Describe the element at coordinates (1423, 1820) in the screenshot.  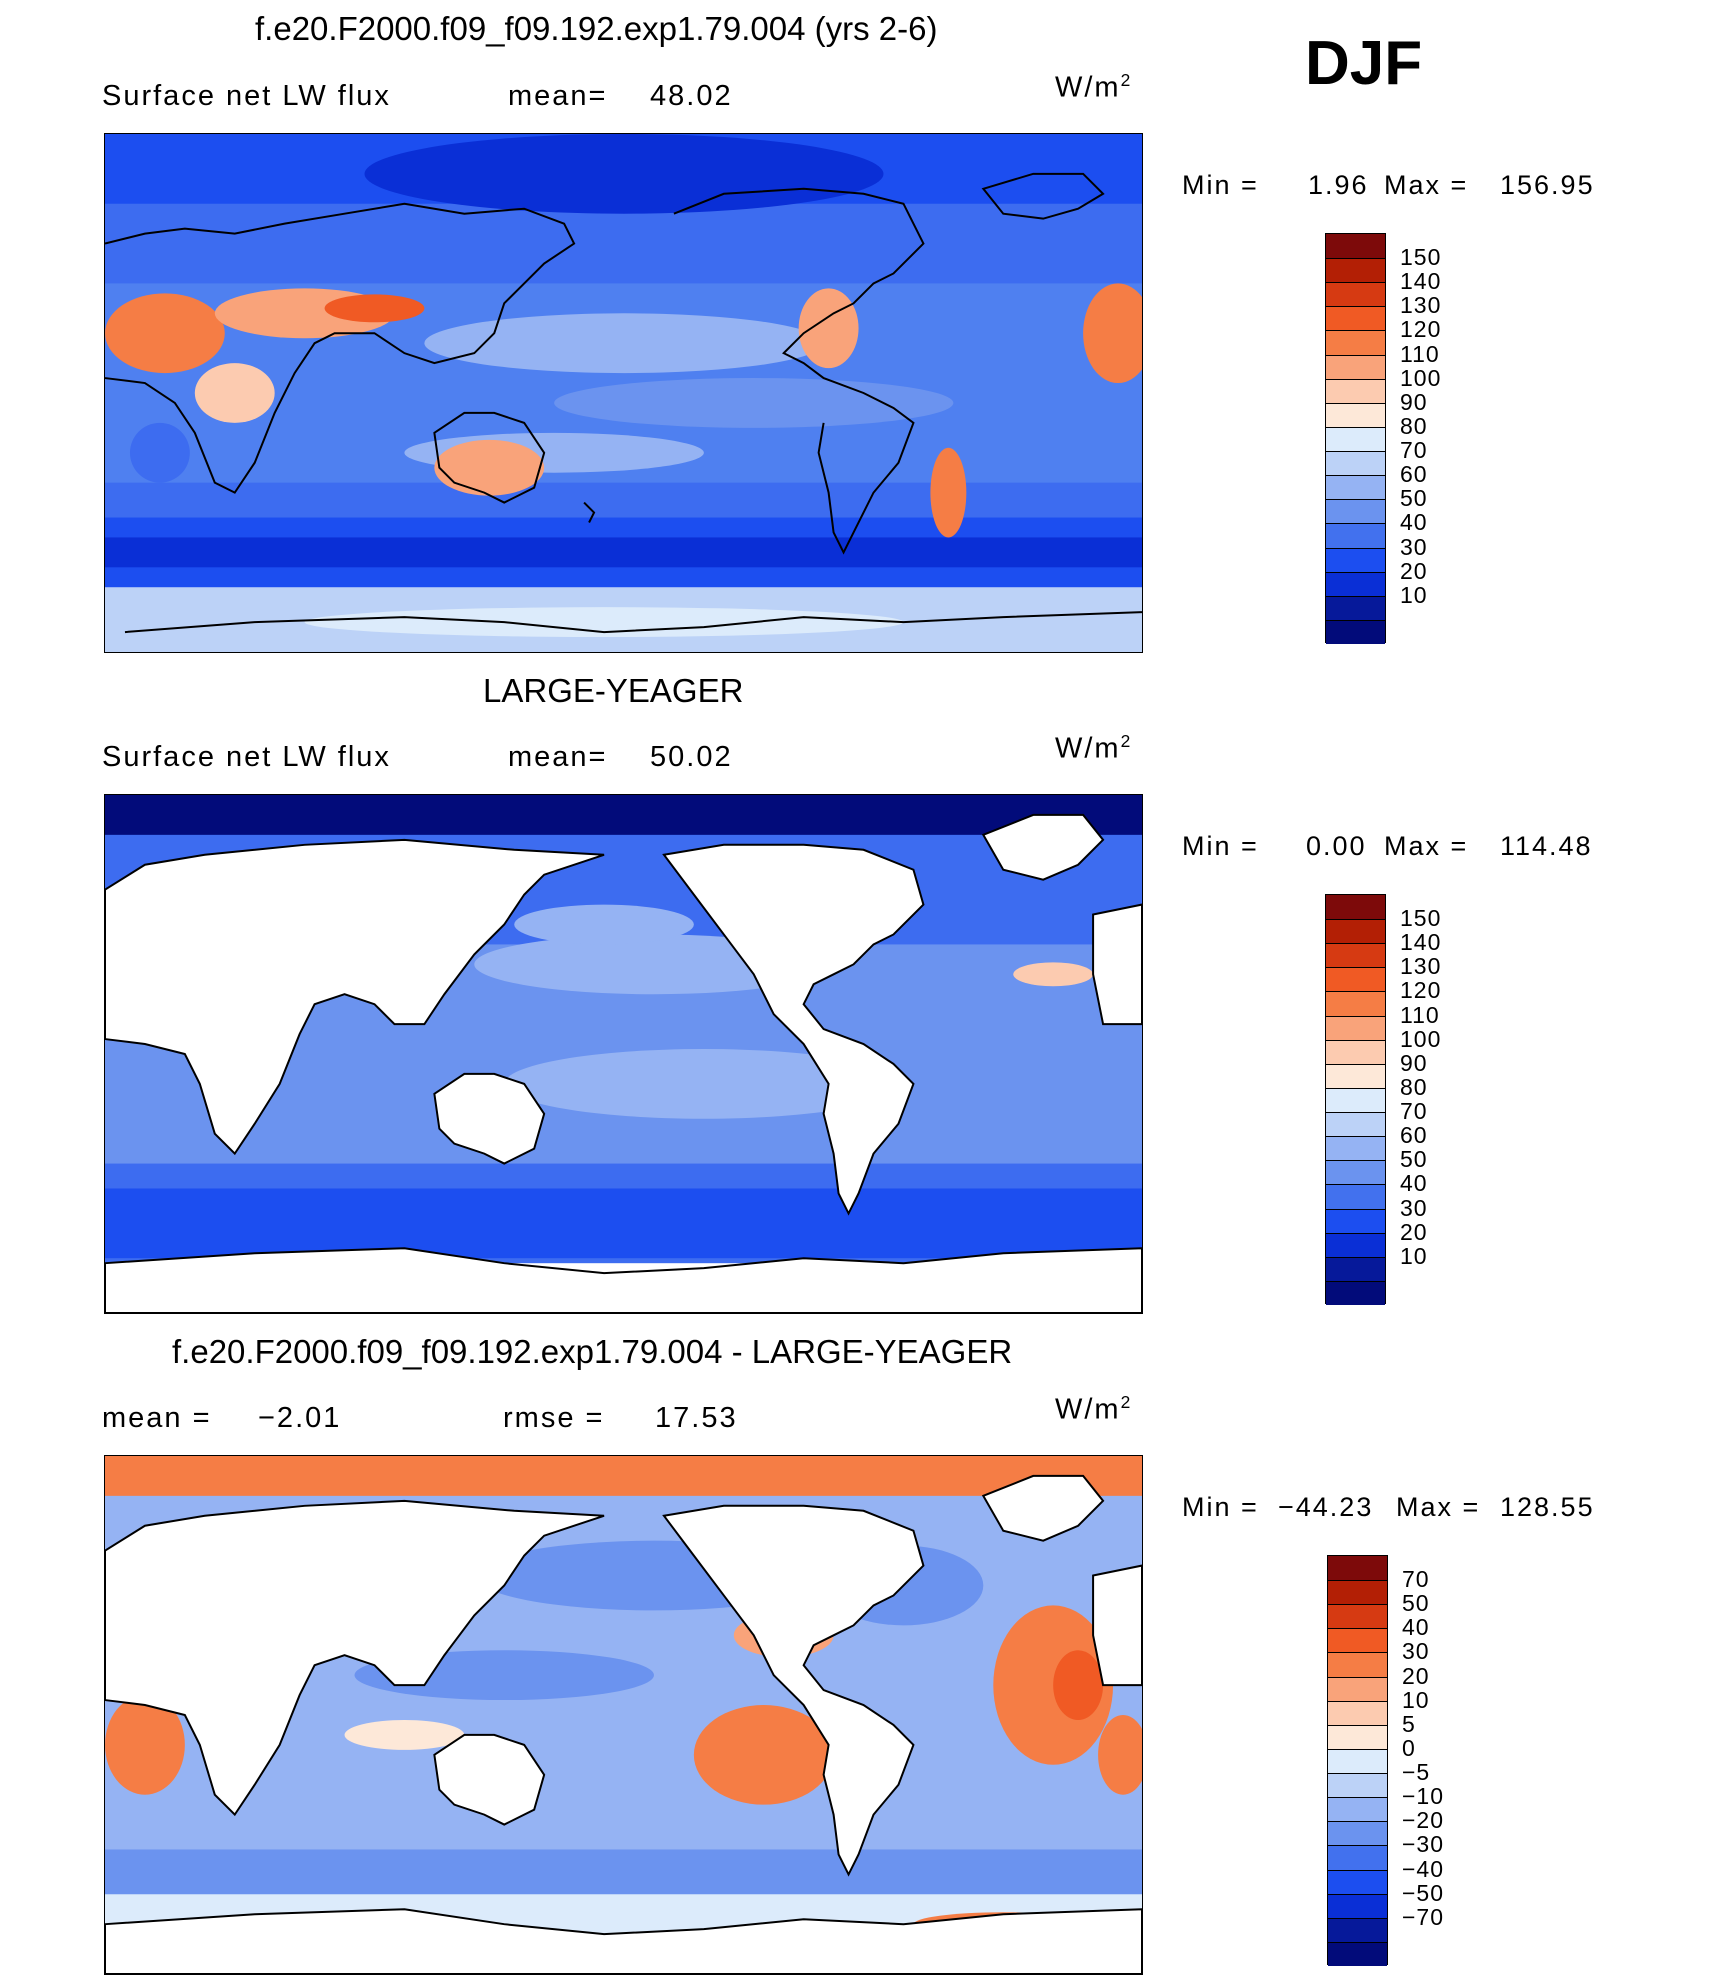
I see `colorbar-tick-label: −20` at that location.